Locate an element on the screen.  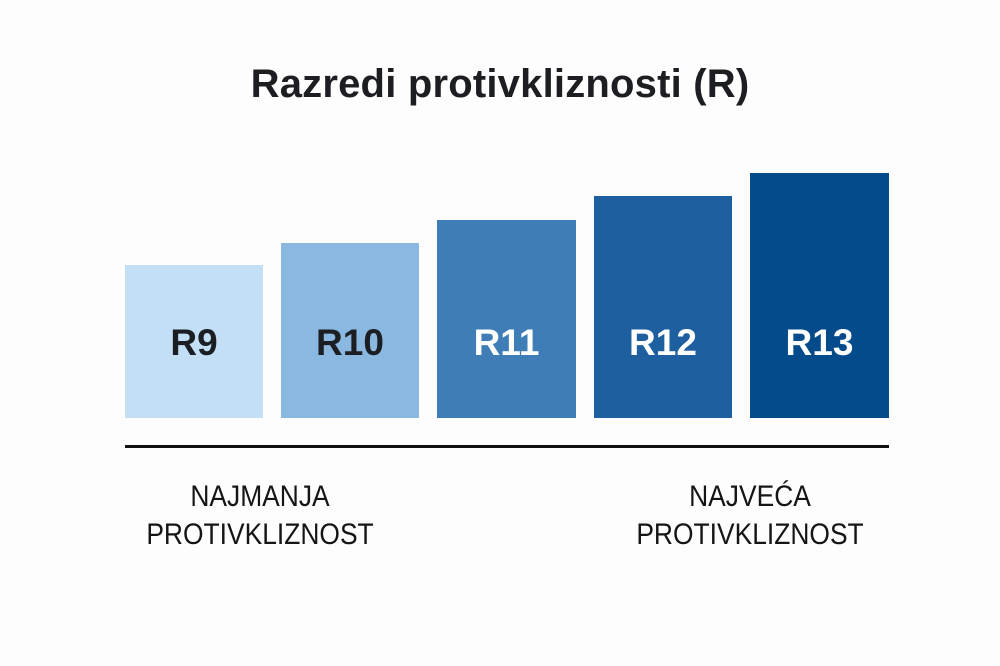
caption-most: NAJVEĆA PROTIVKLIZNOST is located at coordinates (750, 516).